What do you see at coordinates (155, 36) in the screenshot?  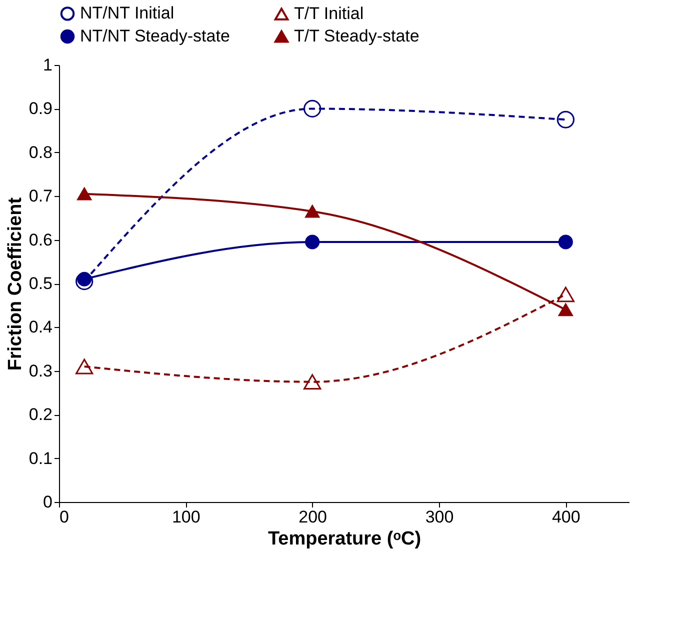 I see `legend-label: NT/NT Steady-state` at bounding box center [155, 36].